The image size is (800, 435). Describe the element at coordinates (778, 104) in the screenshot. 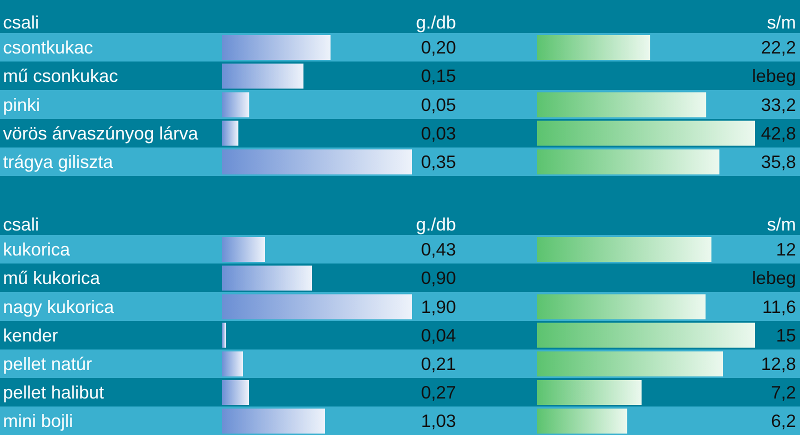

I see `data-label: 33,2` at that location.